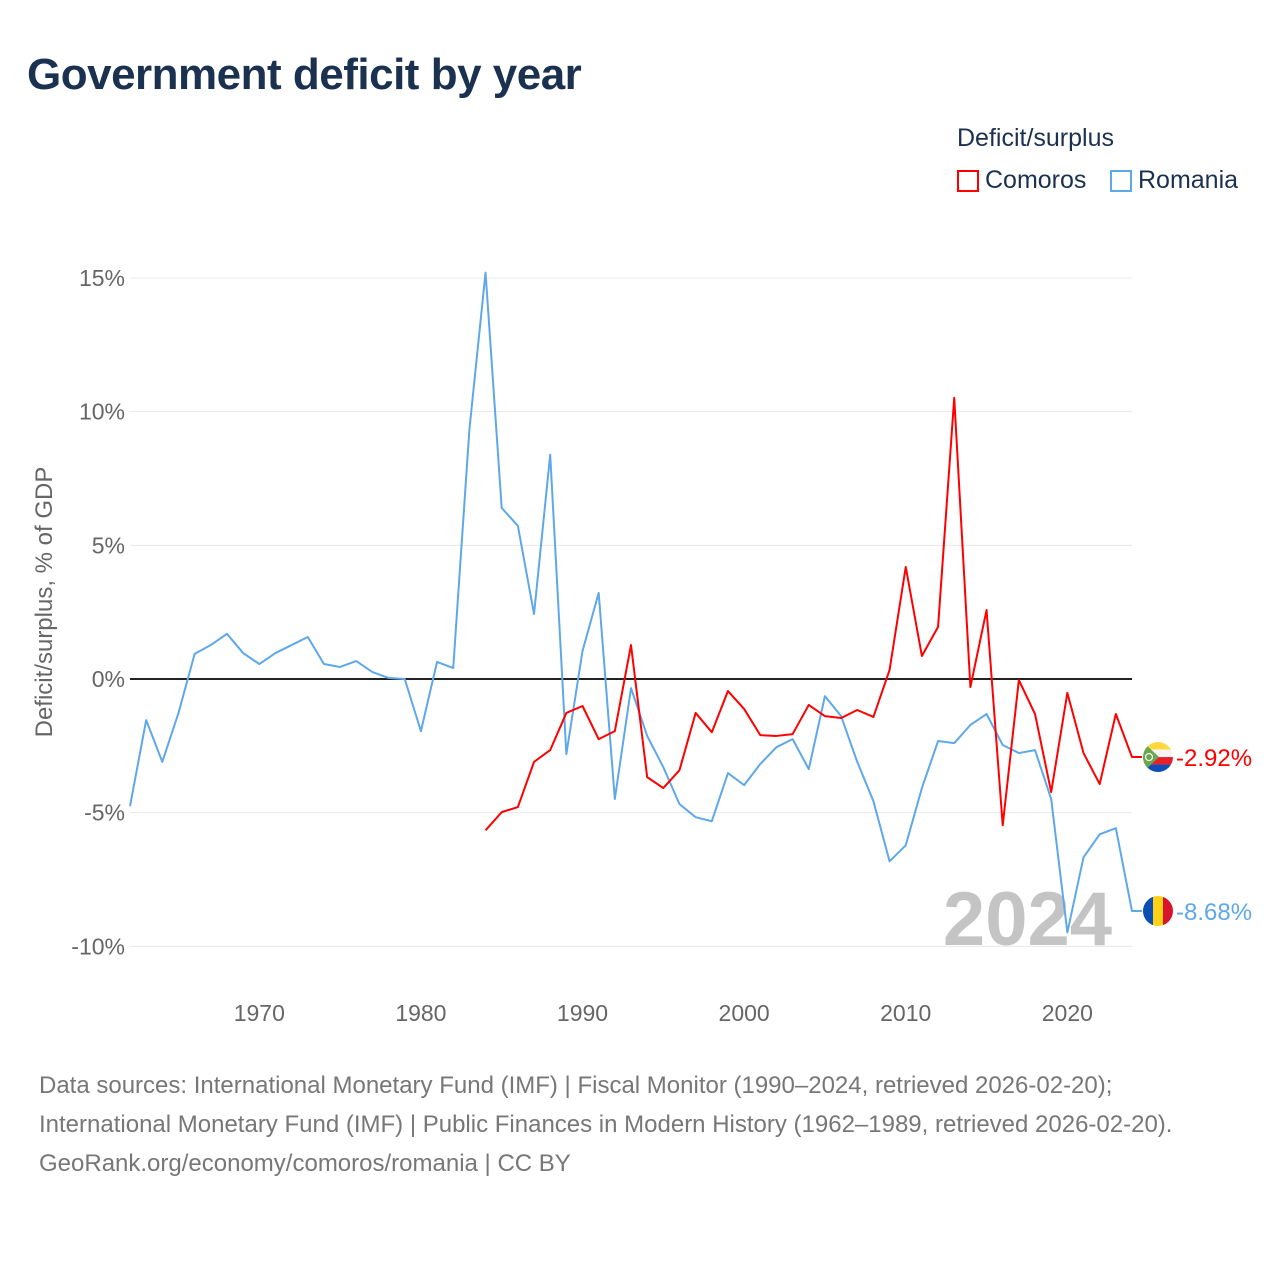  I want to click on end-value-label-comoros: -2.92%, so click(1214, 758).